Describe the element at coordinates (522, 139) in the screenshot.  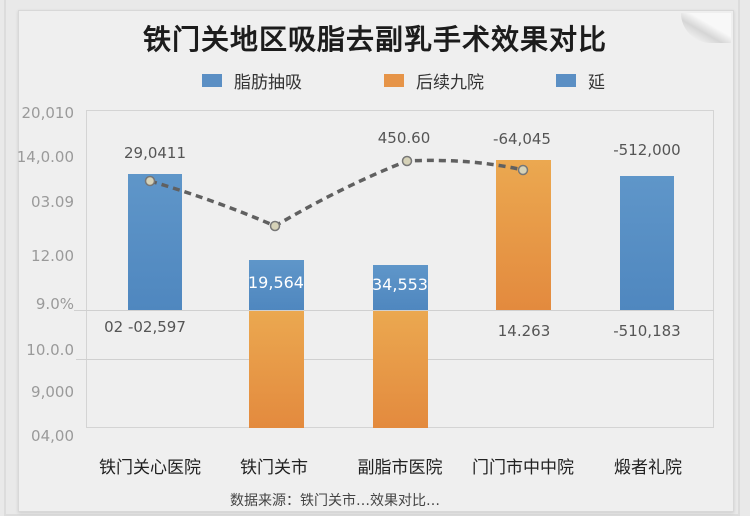
I see `bar-value-label: -64,045` at that location.